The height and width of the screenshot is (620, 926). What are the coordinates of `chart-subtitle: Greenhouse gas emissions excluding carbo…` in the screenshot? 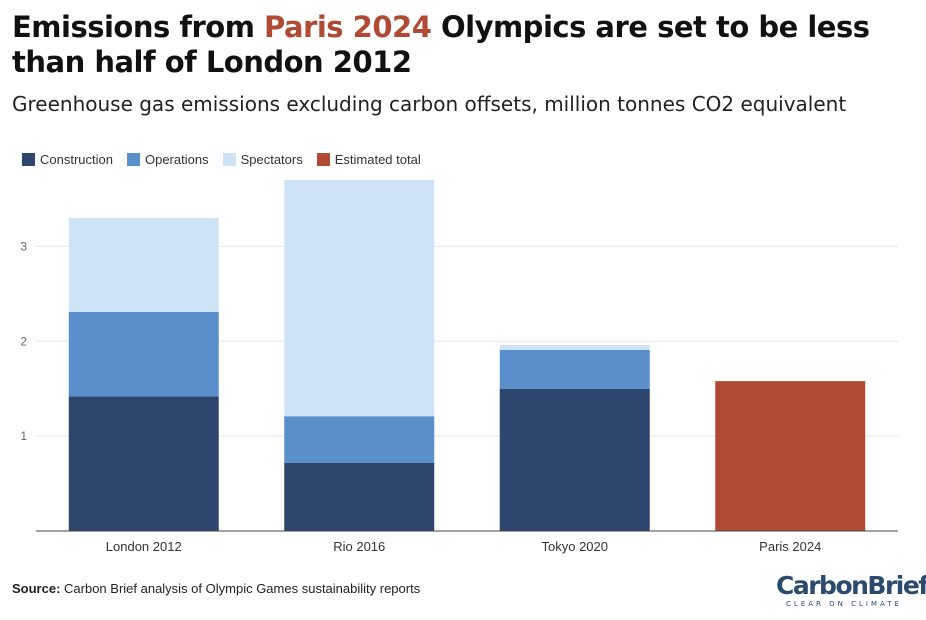 It's located at (429, 104).